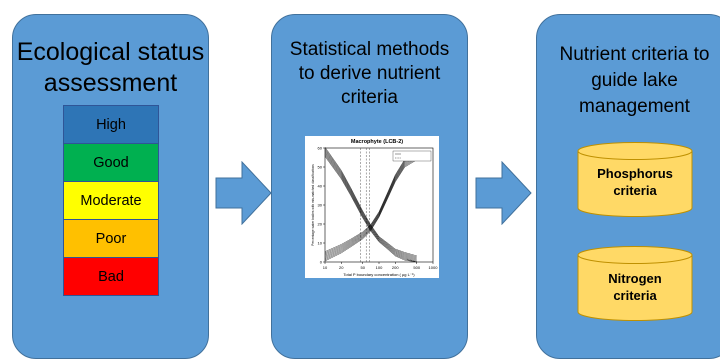  Describe the element at coordinates (111, 124) in the screenshot. I see `class-high: High` at that location.